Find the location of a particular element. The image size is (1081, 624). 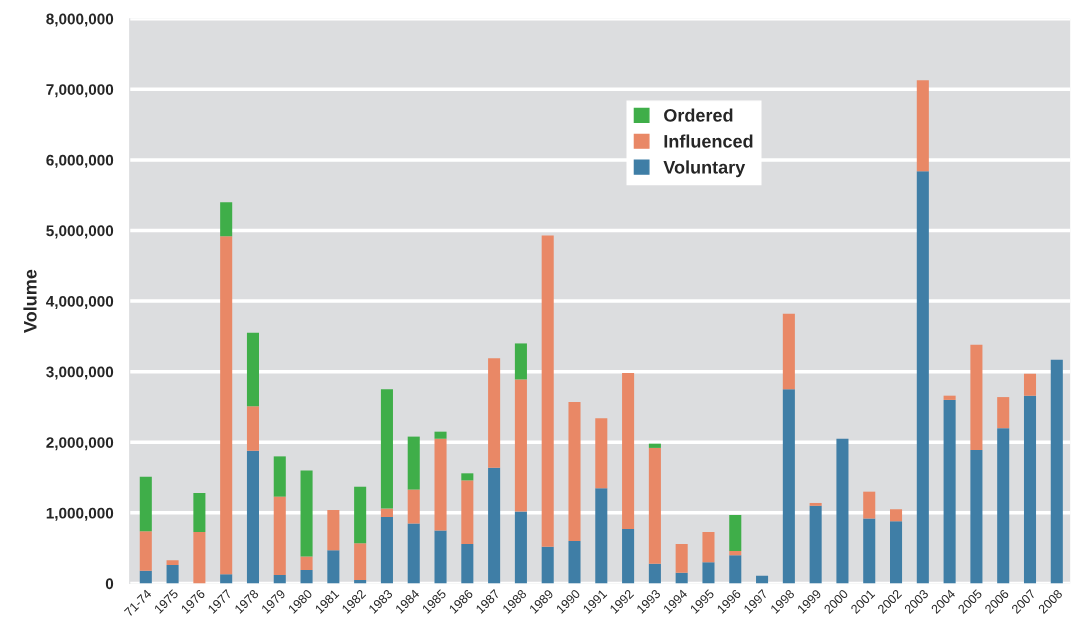

y-tick-label: 1,000,000 is located at coordinates (80, 514).